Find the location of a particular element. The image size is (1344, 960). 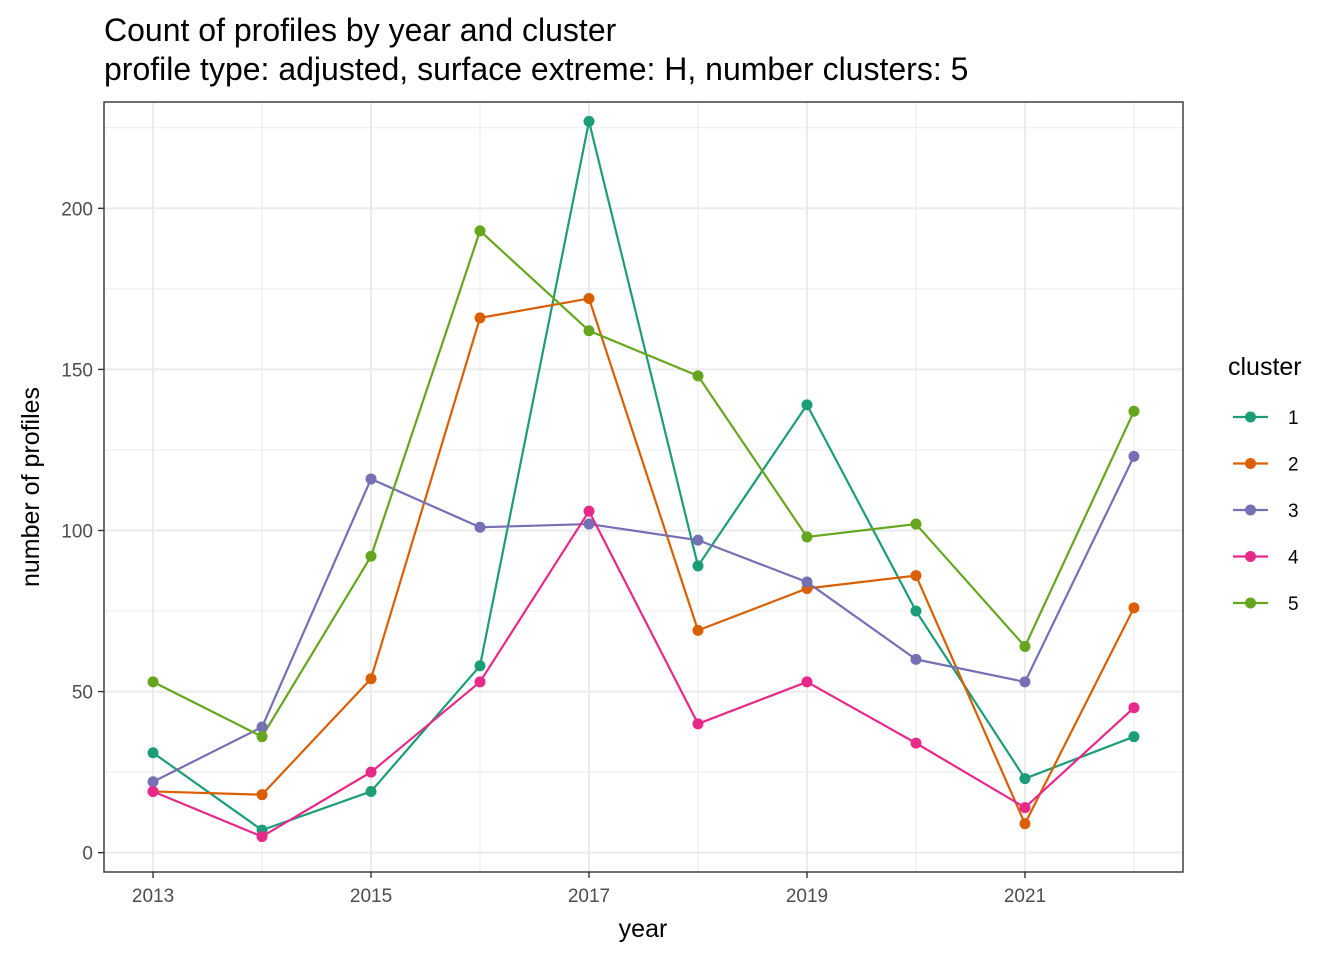

x-tick-label: 2019 is located at coordinates (807, 896).